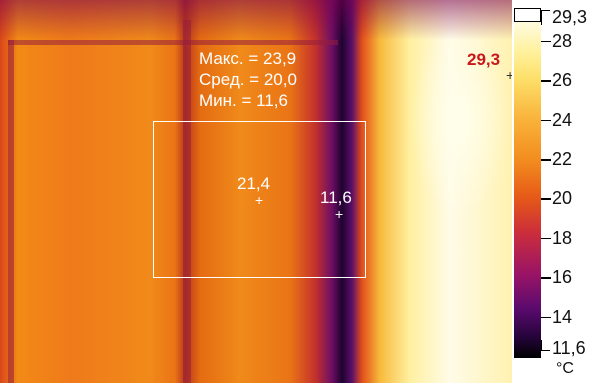  I want to click on center-spot-label: 21,4, so click(254, 183).